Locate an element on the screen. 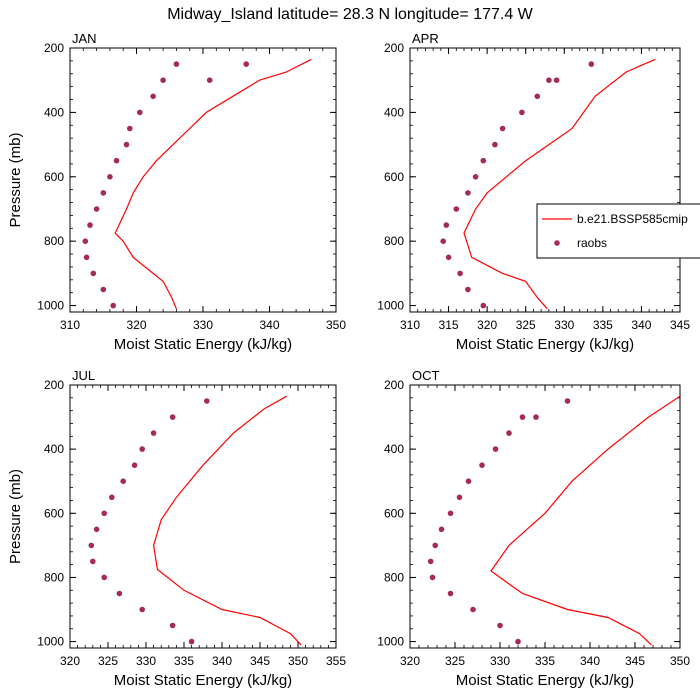  legend-marker-swatch is located at coordinates (557, 243).